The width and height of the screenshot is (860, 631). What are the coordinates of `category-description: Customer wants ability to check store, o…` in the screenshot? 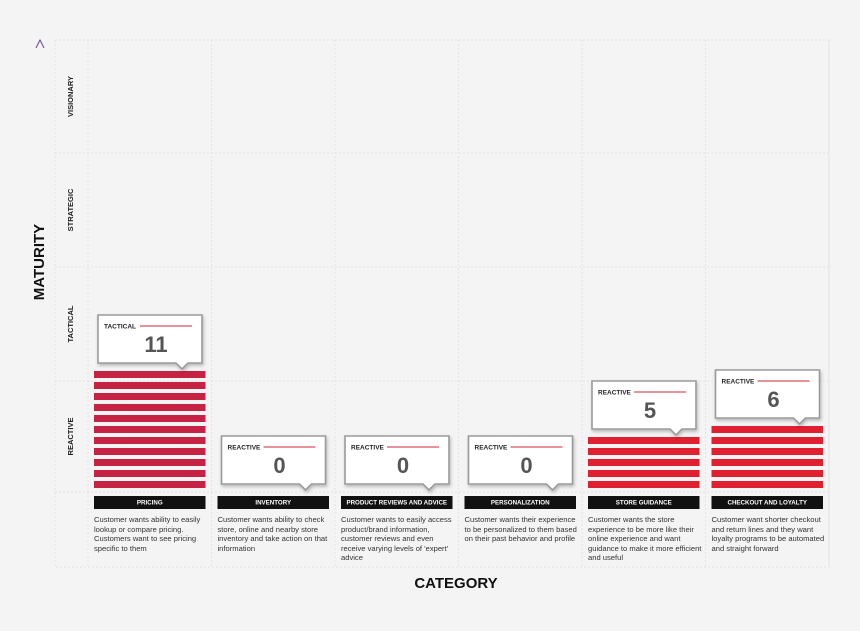 It's located at (272, 534).